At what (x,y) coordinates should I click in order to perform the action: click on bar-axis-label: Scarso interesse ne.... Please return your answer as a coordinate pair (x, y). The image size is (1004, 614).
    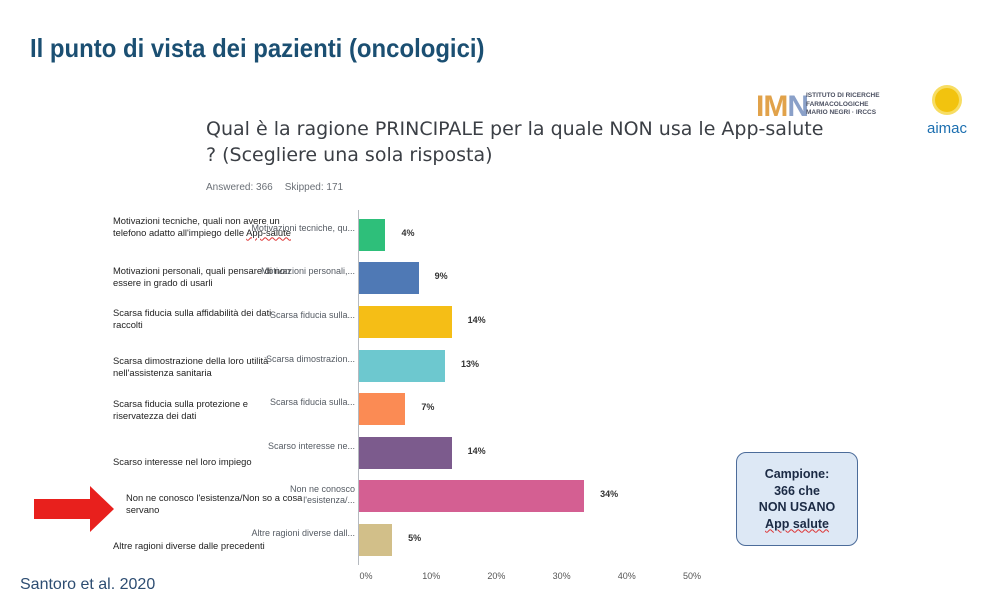
    Looking at the image, I should click on (311, 446).